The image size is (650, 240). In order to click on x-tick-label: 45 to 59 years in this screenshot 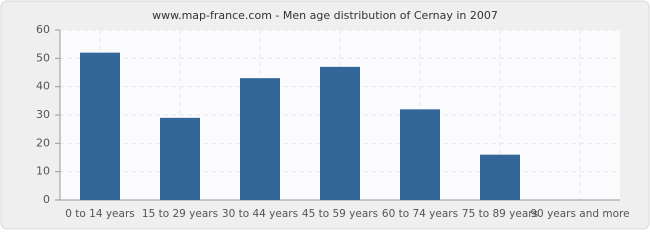, I will do `click(340, 214)`.